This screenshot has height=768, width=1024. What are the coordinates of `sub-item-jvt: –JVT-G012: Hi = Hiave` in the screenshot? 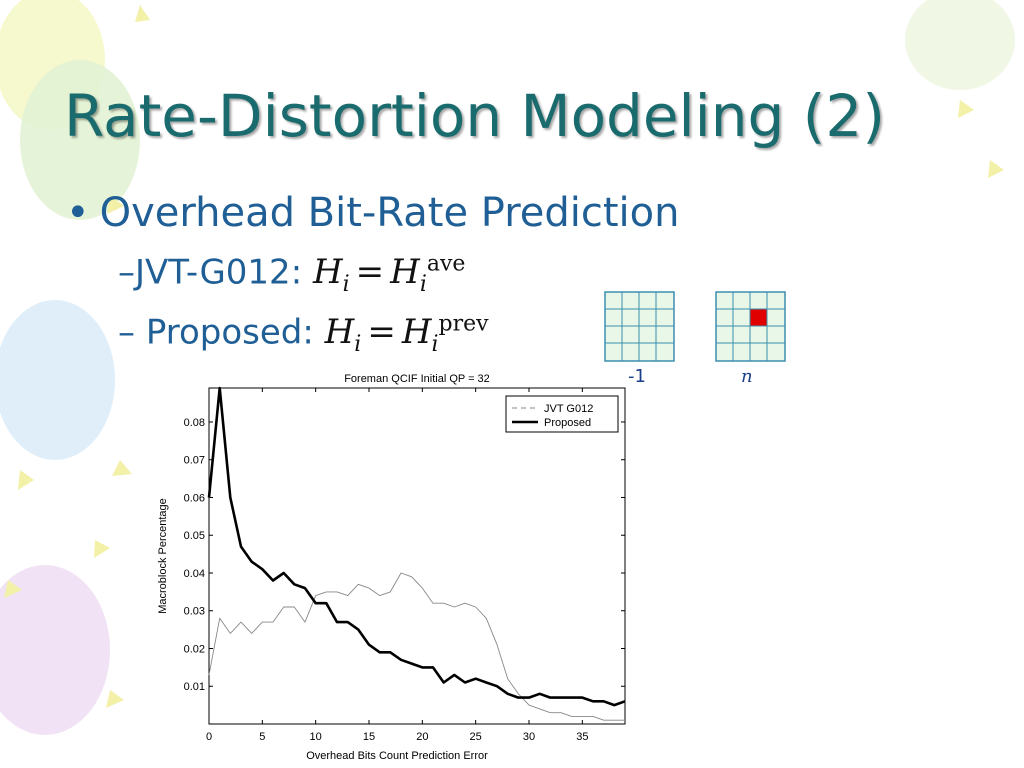 It's located at (291, 274).